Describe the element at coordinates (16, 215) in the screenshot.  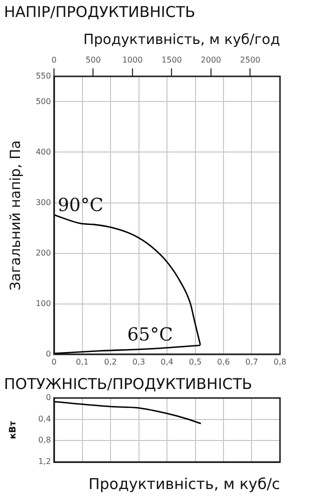
I see `y-axis-title: Загальний напір, Па` at that location.